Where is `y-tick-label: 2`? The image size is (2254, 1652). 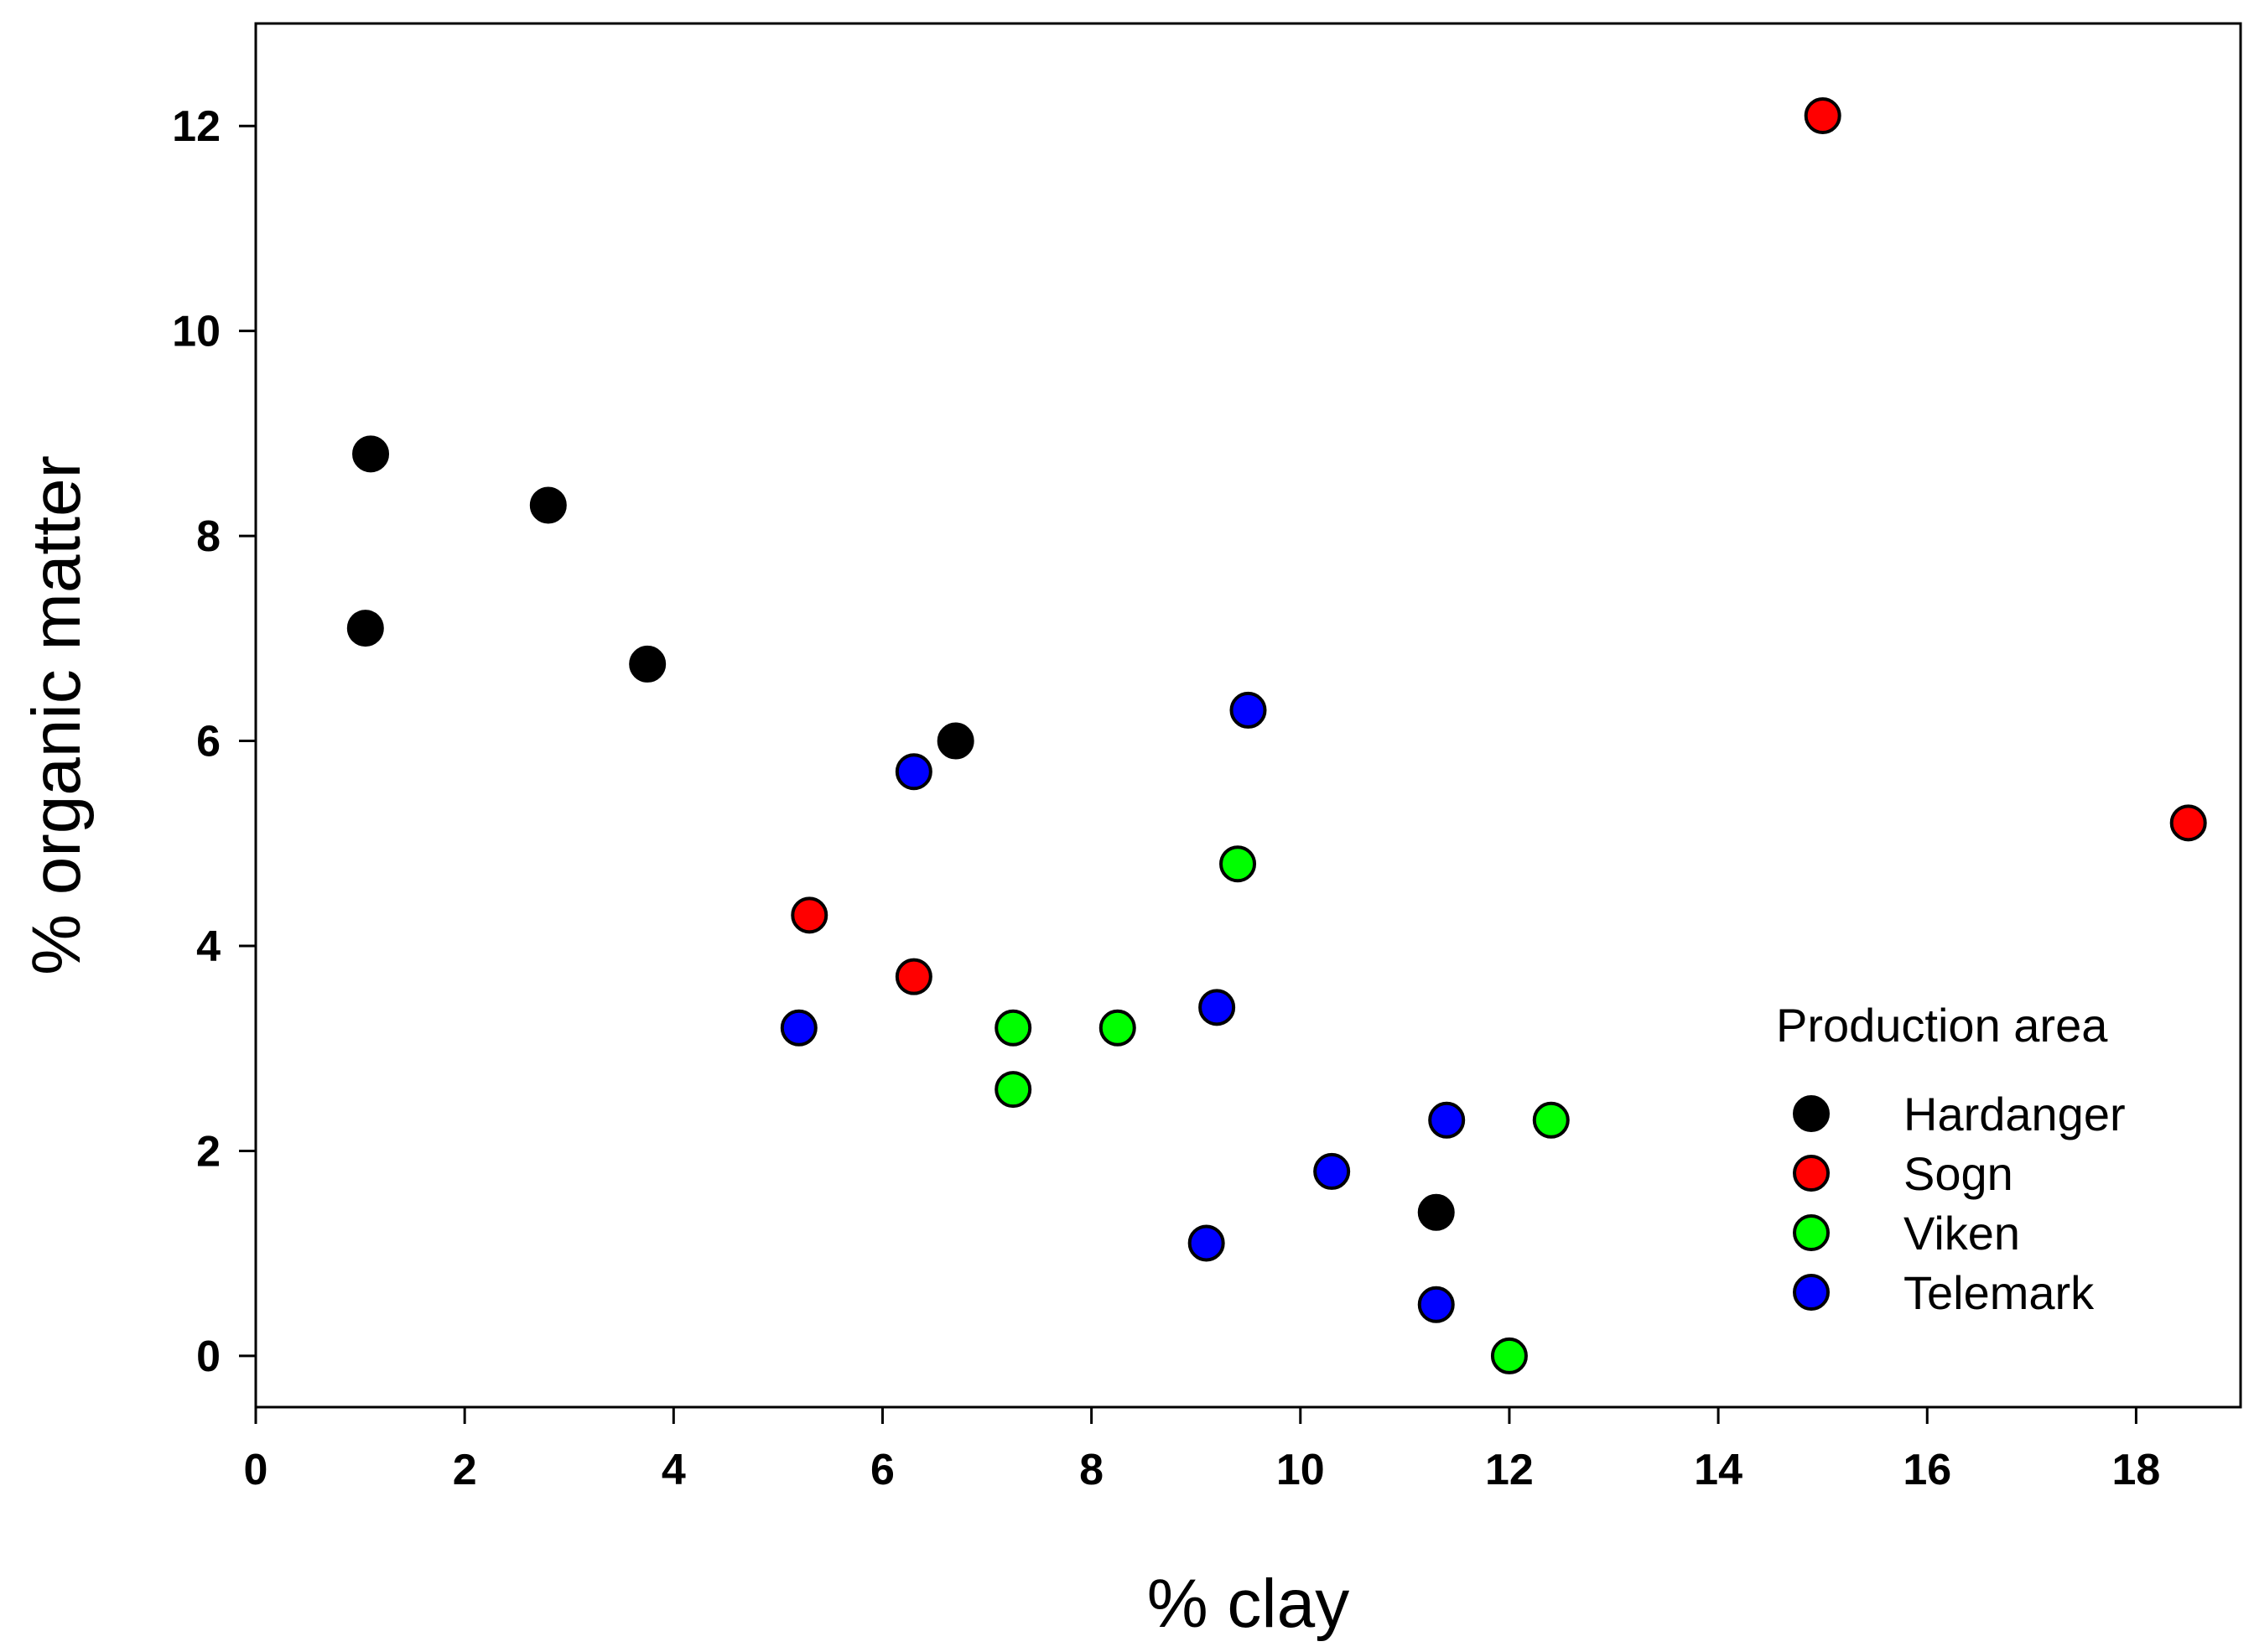
y-tick-label: 2 is located at coordinates (208, 1151).